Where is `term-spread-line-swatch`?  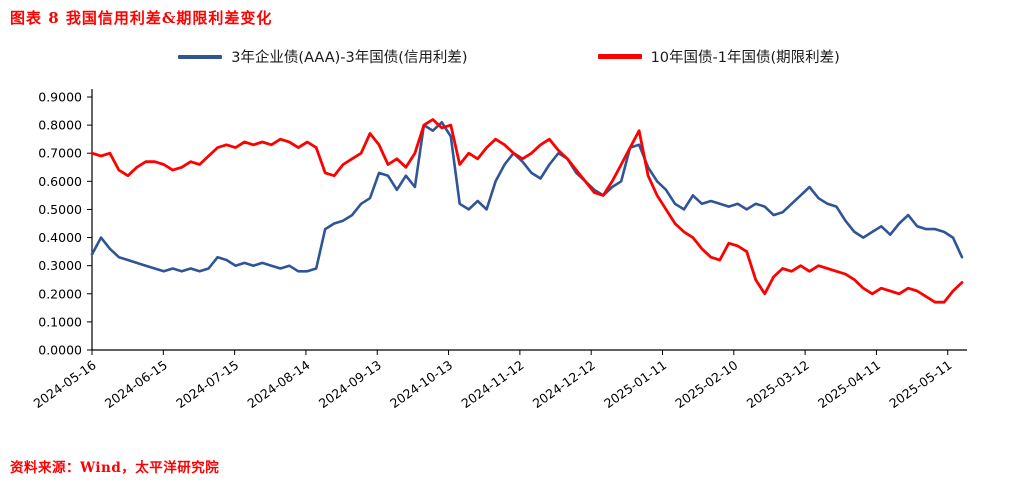 term-spread-line-swatch is located at coordinates (619, 56).